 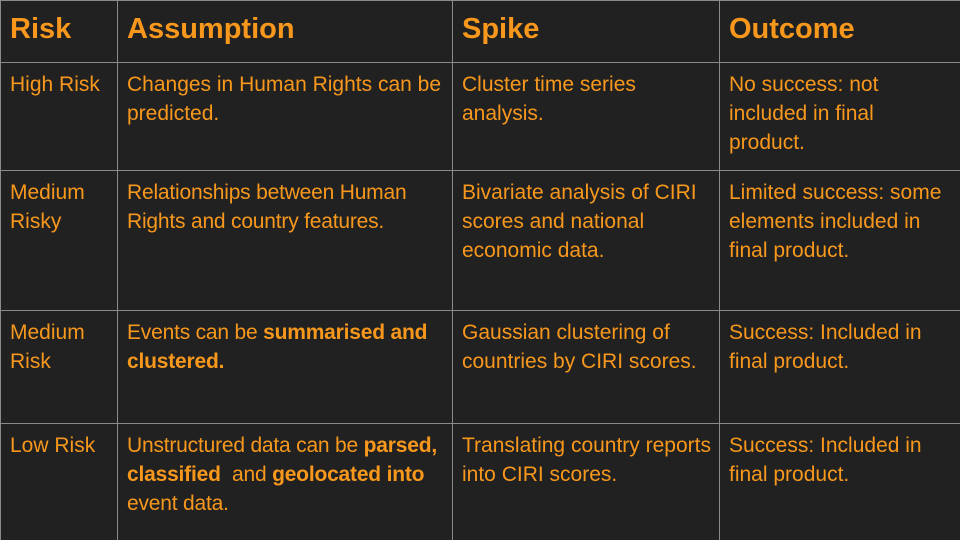 I want to click on risk-cell: Medium Risky, so click(x=59, y=240).